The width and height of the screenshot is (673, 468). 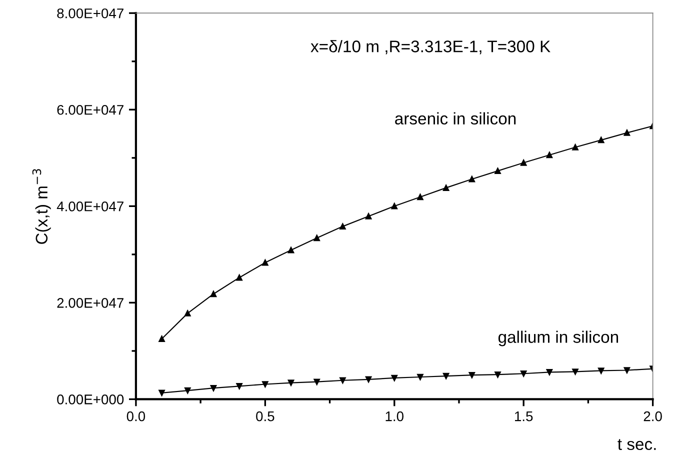 What do you see at coordinates (653, 416) in the screenshot?
I see `x-tick-label: 2.0` at bounding box center [653, 416].